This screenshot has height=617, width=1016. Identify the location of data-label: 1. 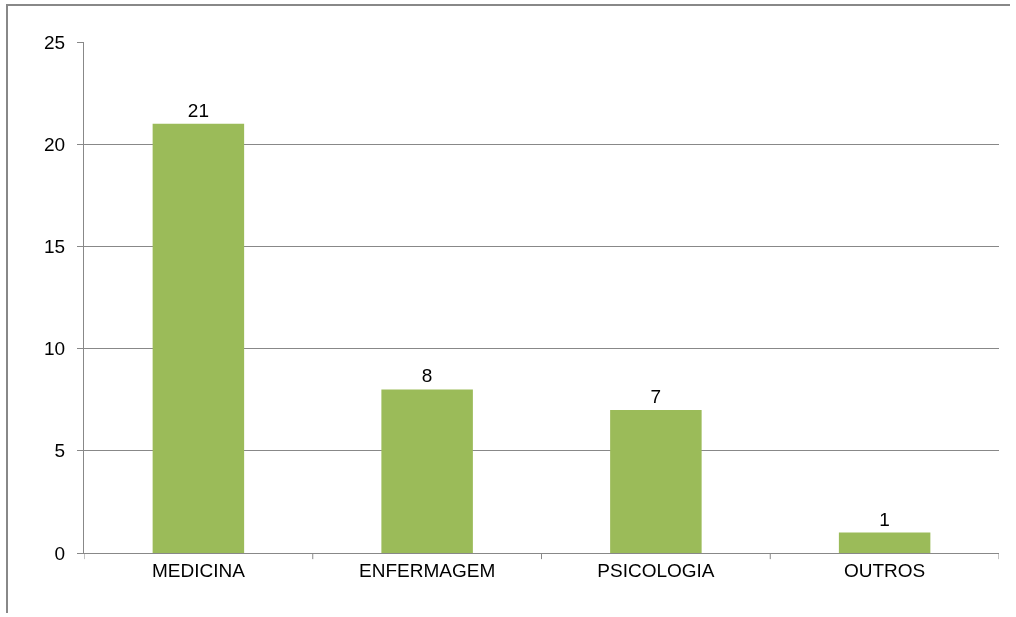
(884, 519).